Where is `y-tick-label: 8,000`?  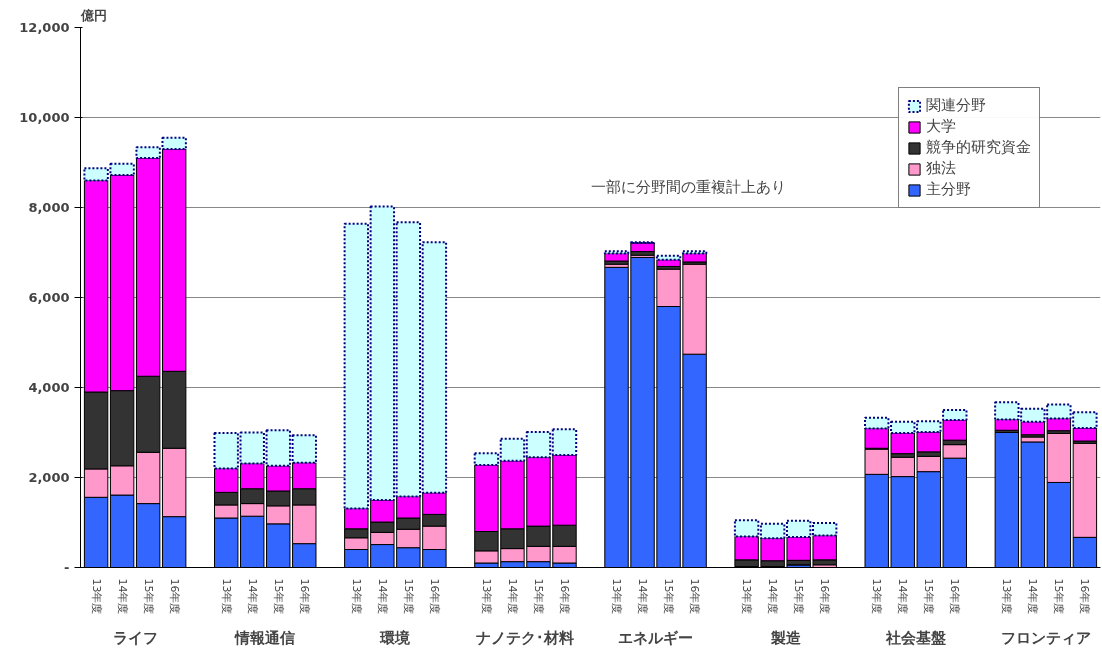 y-tick-label: 8,000 is located at coordinates (49, 207).